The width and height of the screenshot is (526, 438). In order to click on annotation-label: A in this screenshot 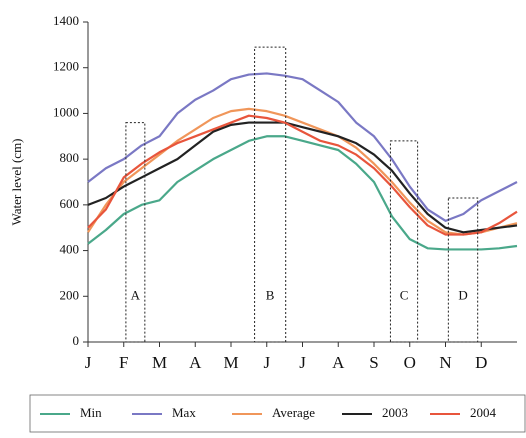, I will do `click(136, 294)`.